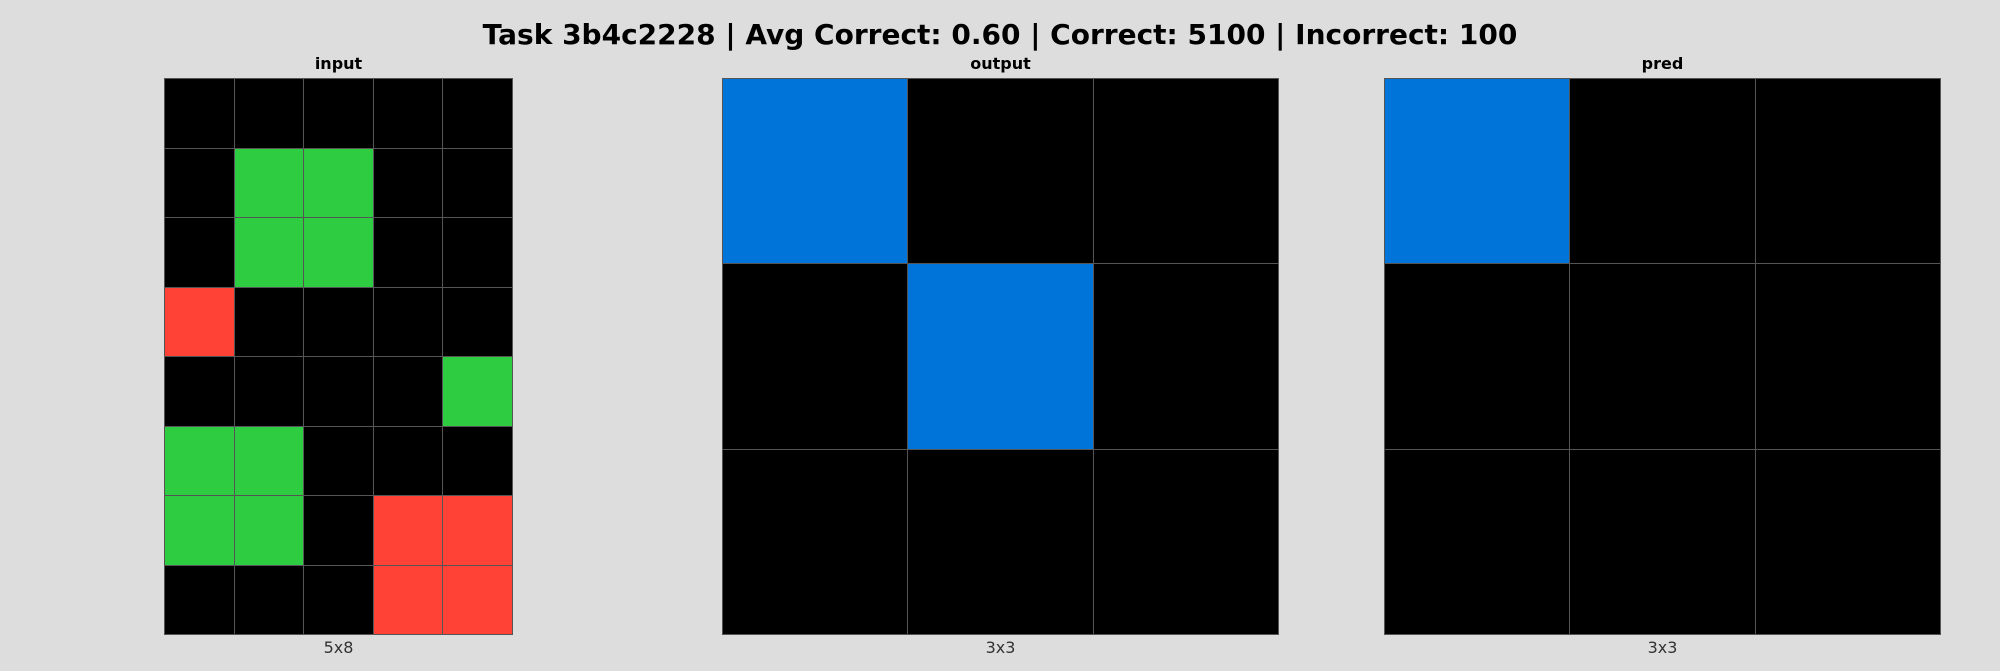 This screenshot has height=671, width=2000. What do you see at coordinates (338, 647) in the screenshot?
I see `input-dimensions: 5x8` at bounding box center [338, 647].